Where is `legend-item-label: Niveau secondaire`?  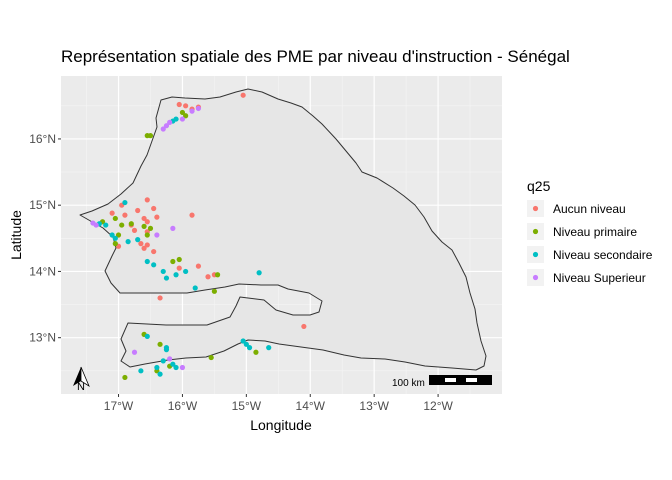
legend-item-label: Niveau secondaire is located at coordinates (603, 255).